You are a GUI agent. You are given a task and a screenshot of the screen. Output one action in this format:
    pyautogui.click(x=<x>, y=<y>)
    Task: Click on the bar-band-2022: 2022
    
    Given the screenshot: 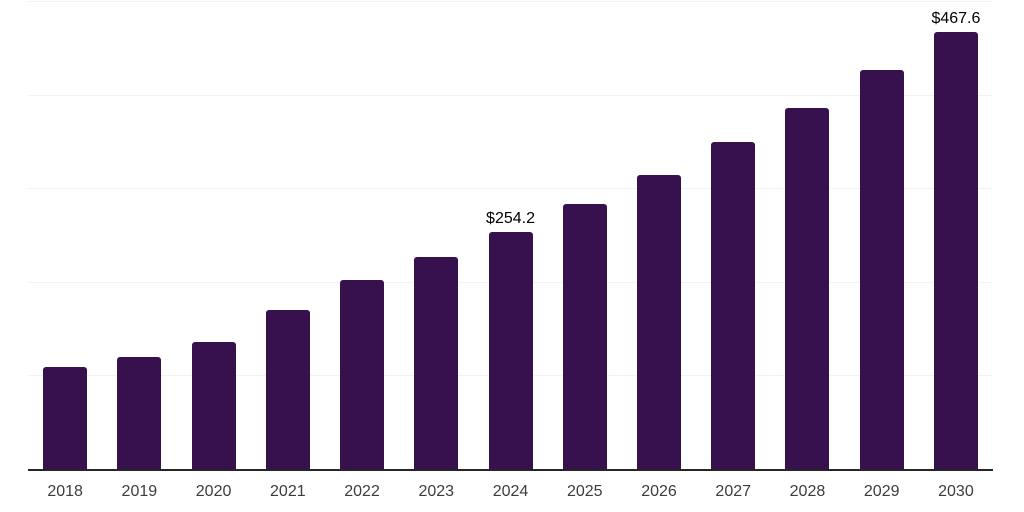 What is the action you would take?
    pyautogui.click(x=362, y=251)
    